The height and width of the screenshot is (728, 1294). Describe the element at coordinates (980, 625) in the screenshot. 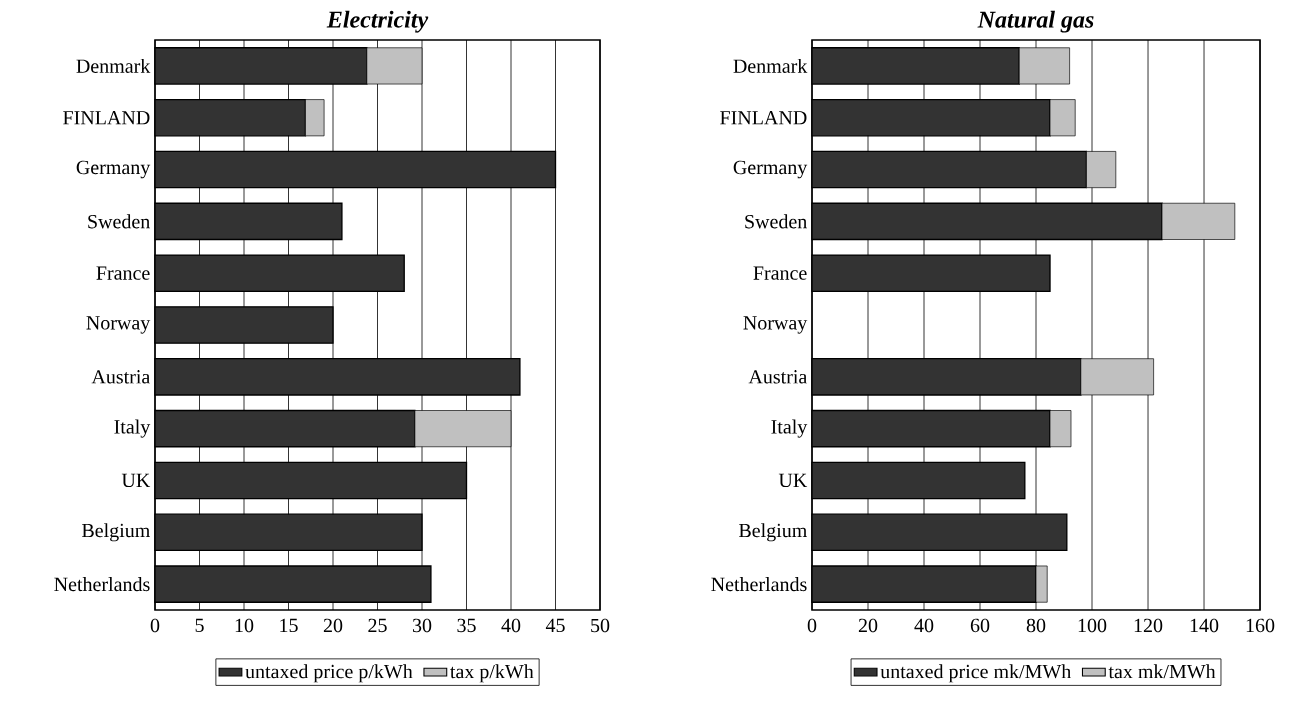

I see `x-tick-label: 60` at that location.